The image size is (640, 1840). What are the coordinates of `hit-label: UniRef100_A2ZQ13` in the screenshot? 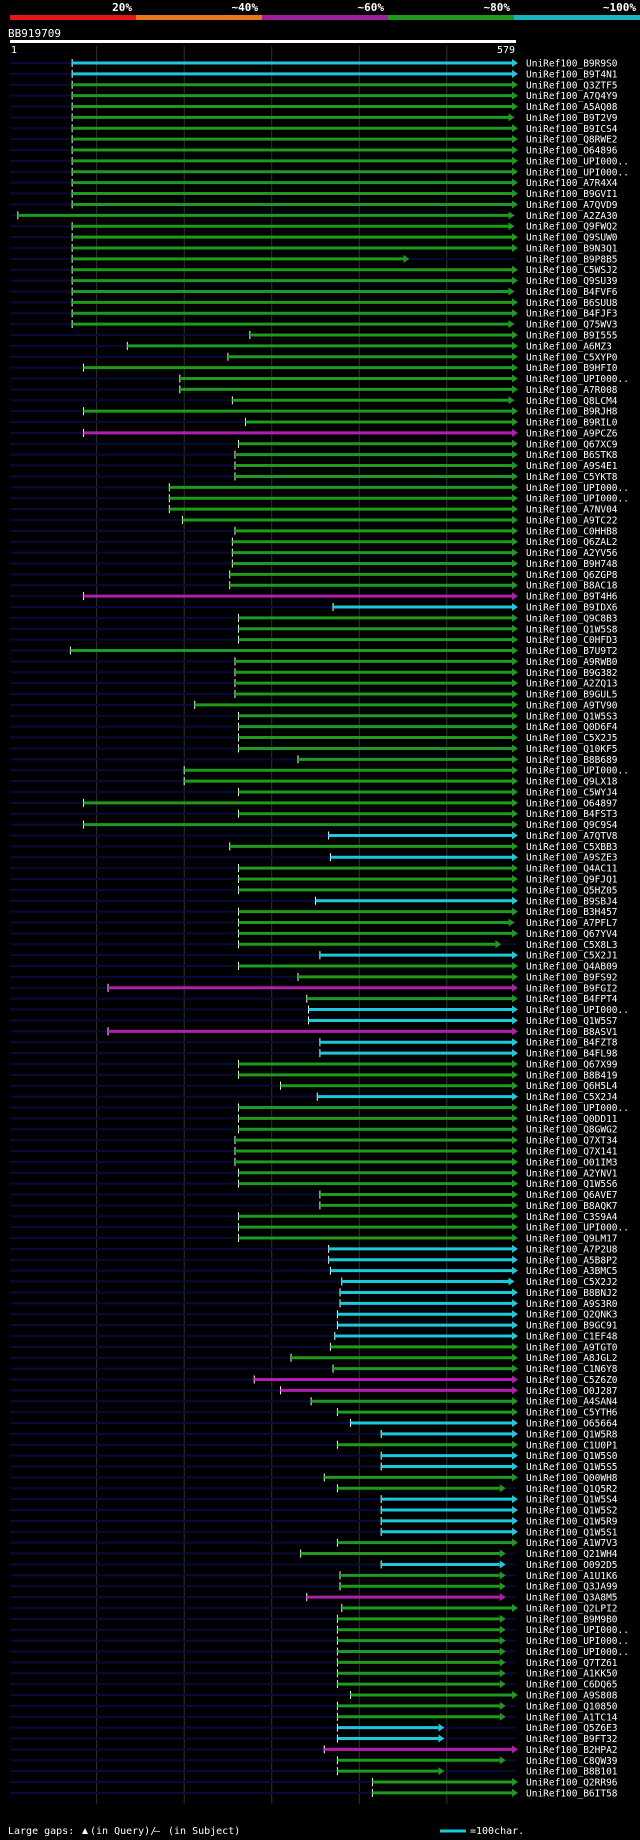 It's located at (572, 684).